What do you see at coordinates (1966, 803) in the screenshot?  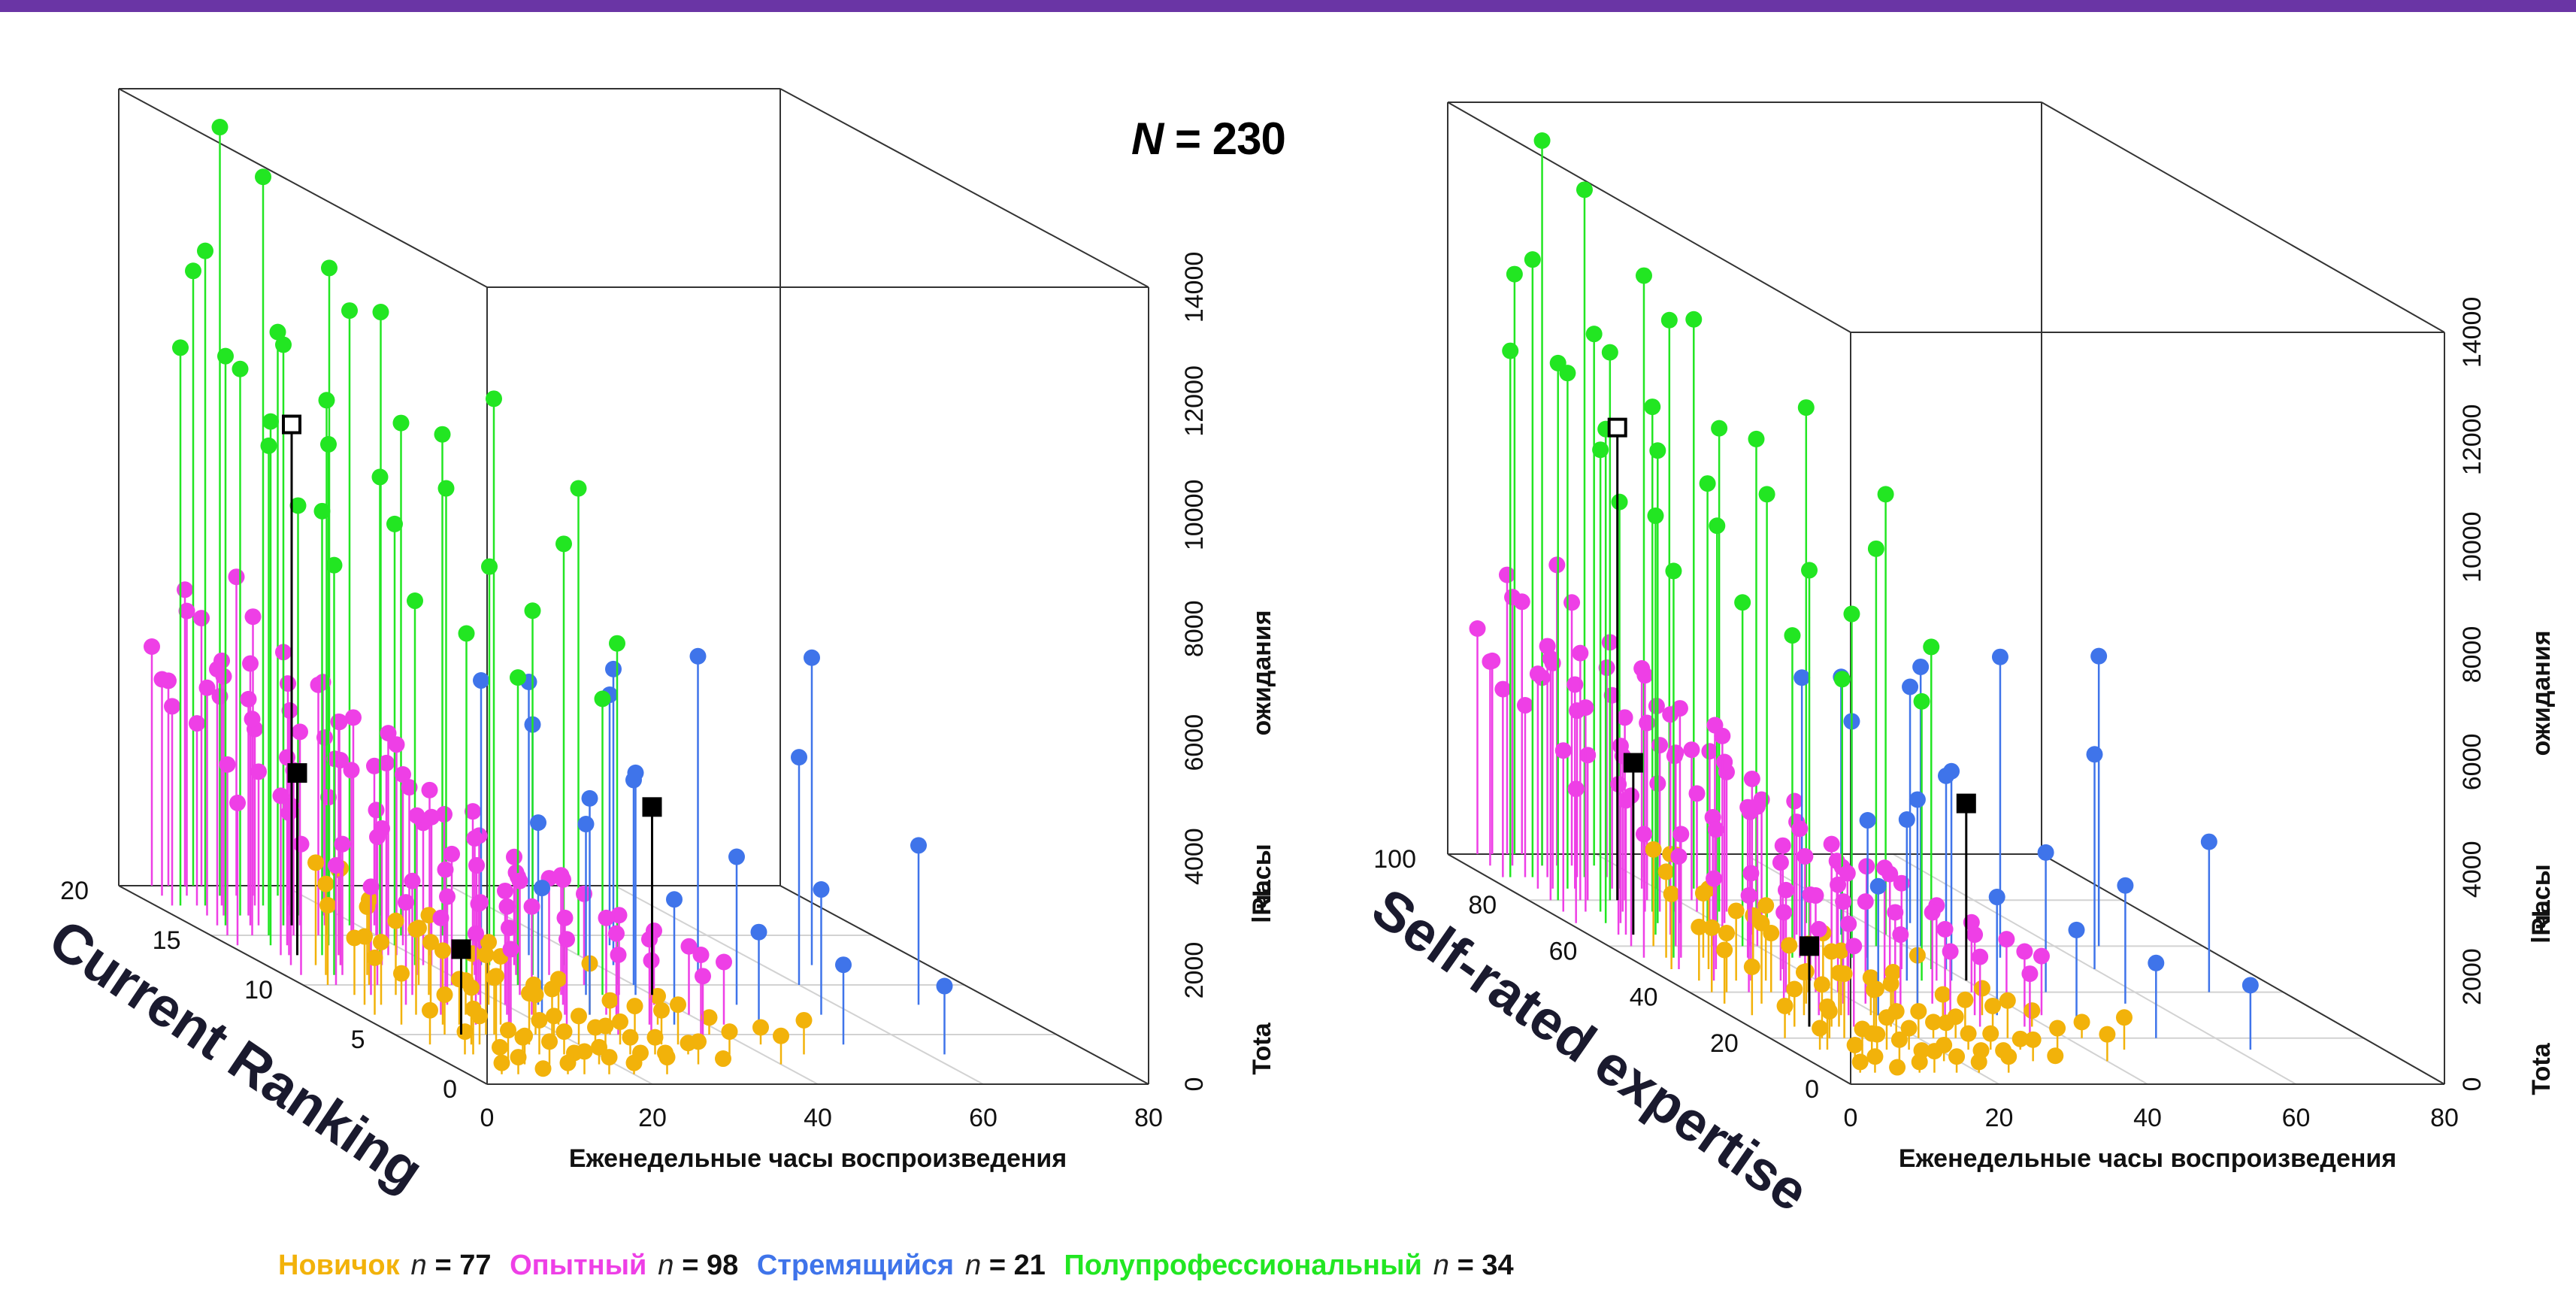 I see `median-marker-aspiring` at bounding box center [1966, 803].